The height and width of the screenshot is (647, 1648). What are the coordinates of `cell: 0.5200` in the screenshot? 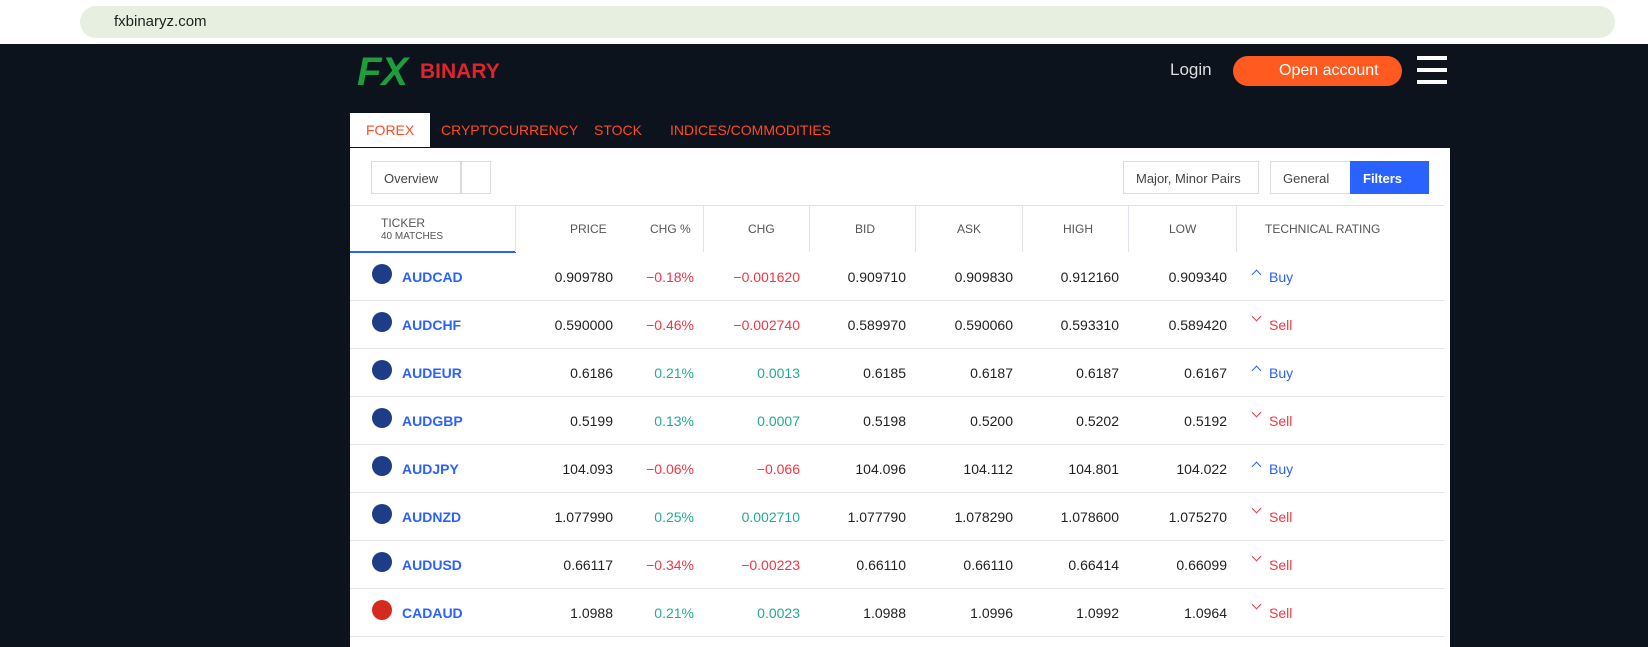 It's located at (991, 421).